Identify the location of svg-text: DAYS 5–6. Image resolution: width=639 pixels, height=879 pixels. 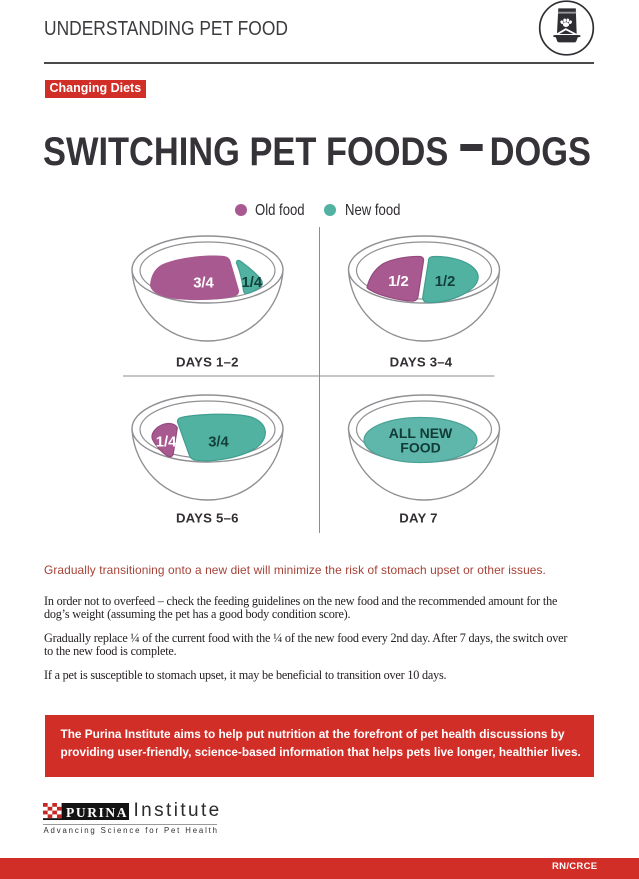
(207, 517).